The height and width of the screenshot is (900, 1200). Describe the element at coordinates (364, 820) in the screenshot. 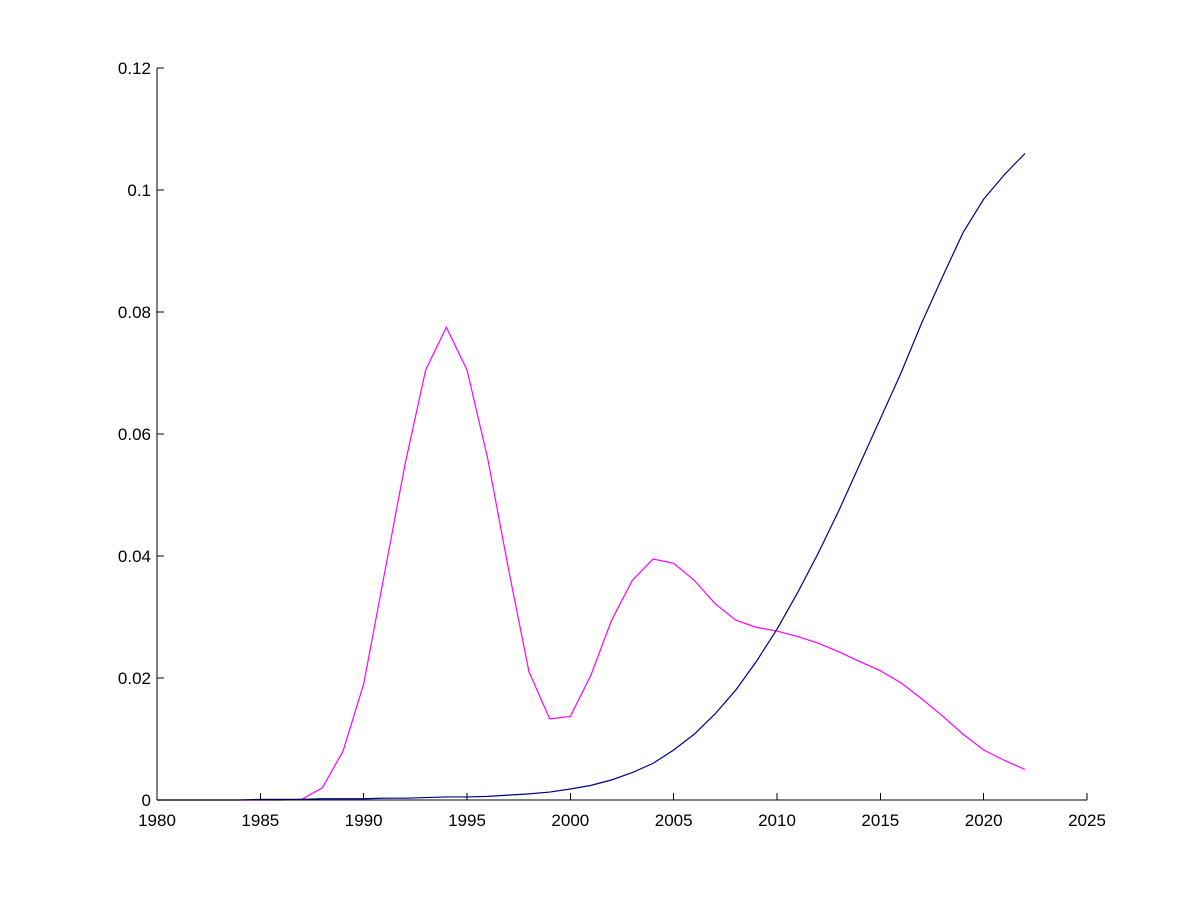

I see `x-tick-label: 1990` at that location.